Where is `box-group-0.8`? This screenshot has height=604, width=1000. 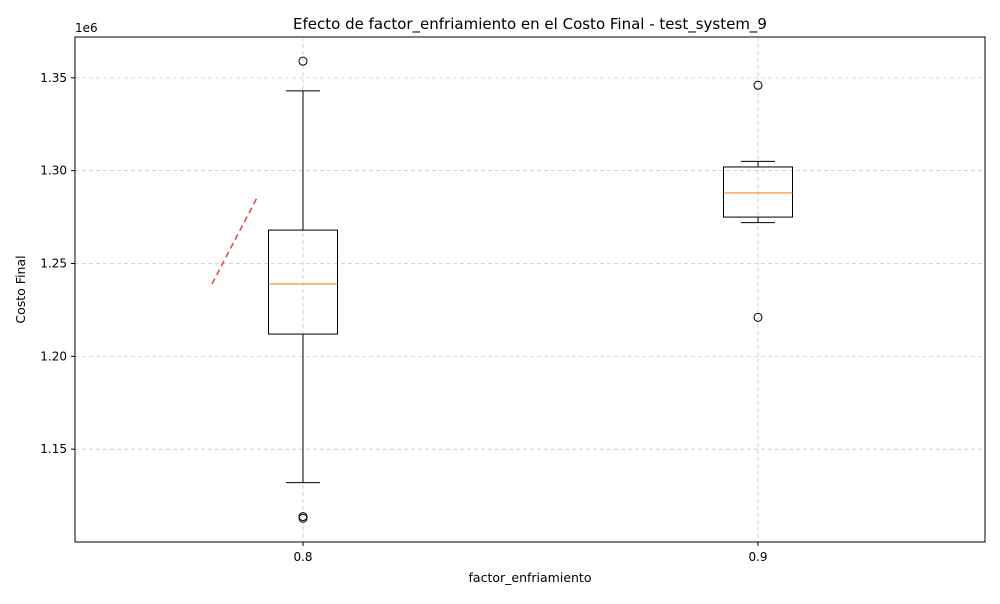 box-group-0.8 is located at coordinates (303, 289).